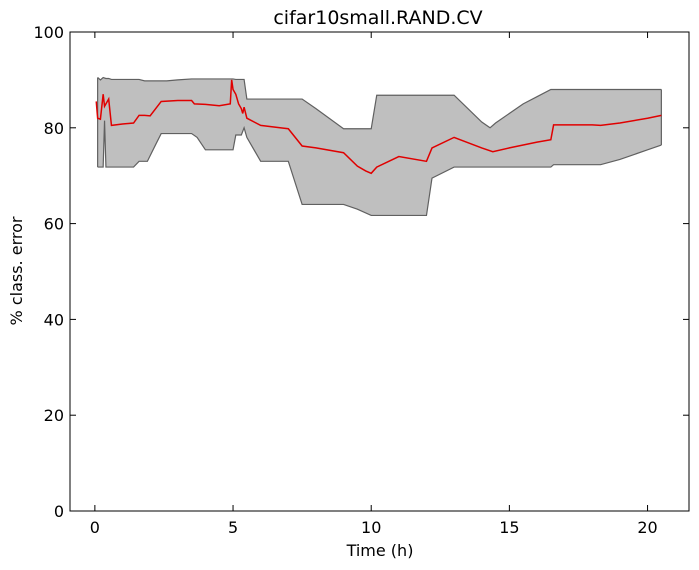 The width and height of the screenshot is (699, 570). What do you see at coordinates (380, 550) in the screenshot?
I see `x-axis-title: Time (h)` at bounding box center [380, 550].